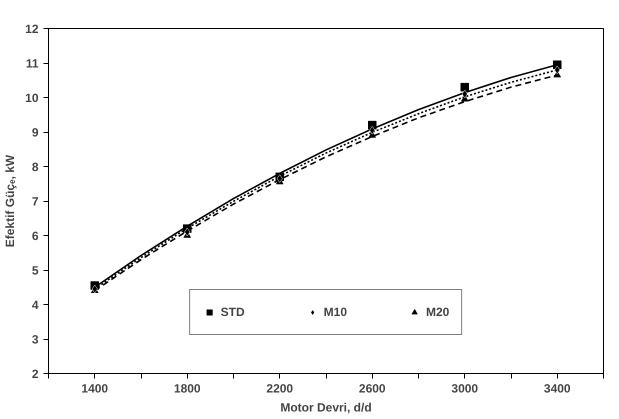 The image size is (619, 419). What do you see at coordinates (232, 312) in the screenshot?
I see `legend-label: STD` at bounding box center [232, 312].